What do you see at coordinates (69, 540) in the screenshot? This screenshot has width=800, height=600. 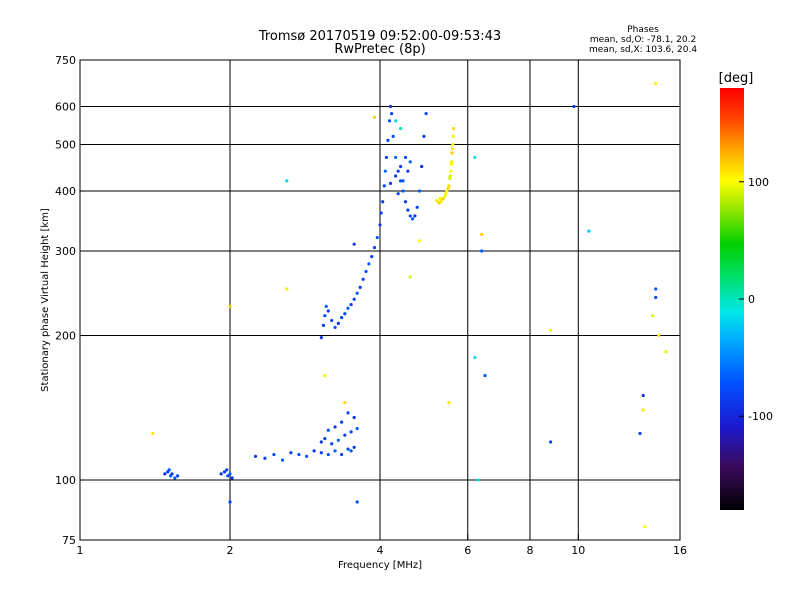 I see `y-tick-label: 75` at bounding box center [69, 540].